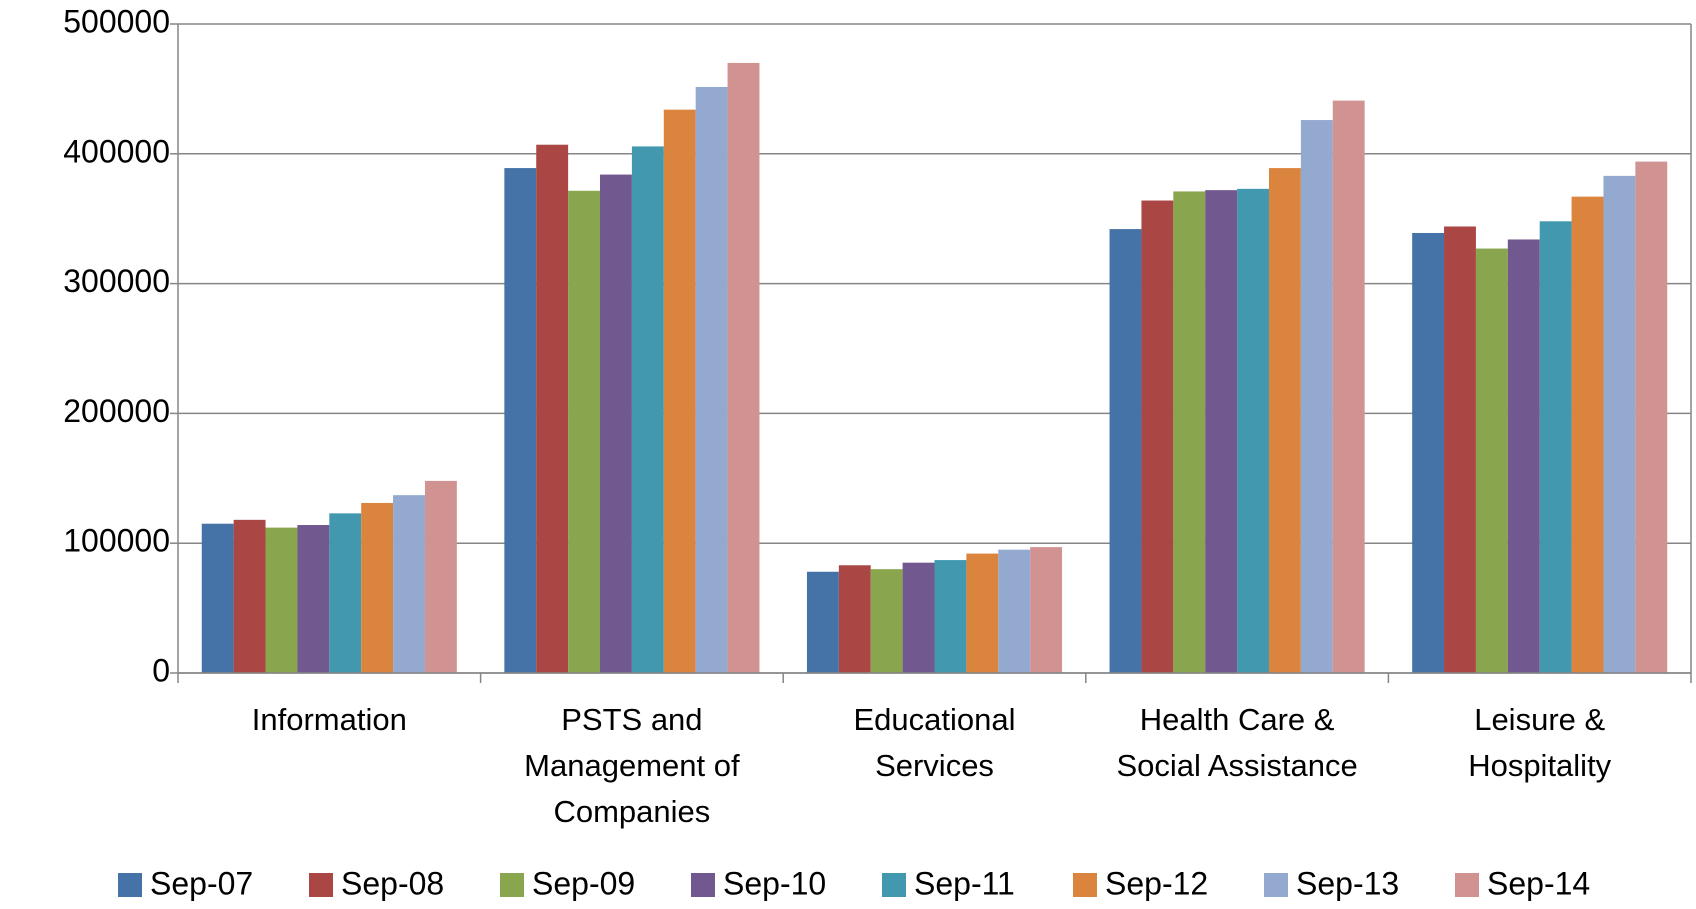 The width and height of the screenshot is (1696, 909). Describe the element at coordinates (583, 883) in the screenshot. I see `legend-label: Sep-09` at that location.